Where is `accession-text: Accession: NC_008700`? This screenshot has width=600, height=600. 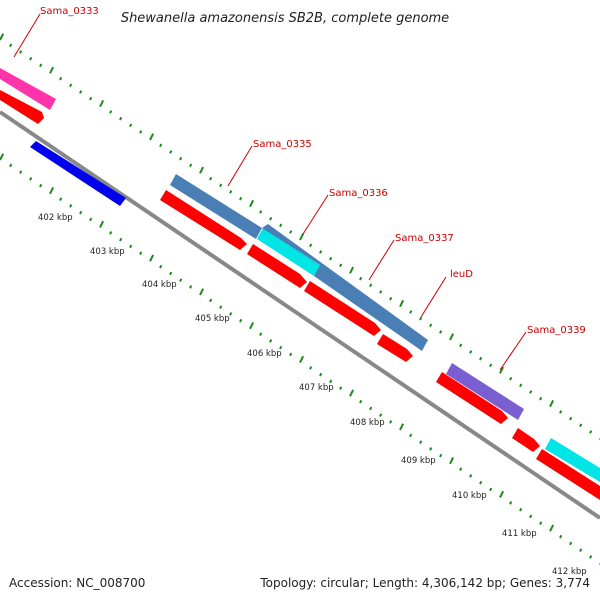
accession-text: Accession: NC_008700 is located at coordinates (77, 583).